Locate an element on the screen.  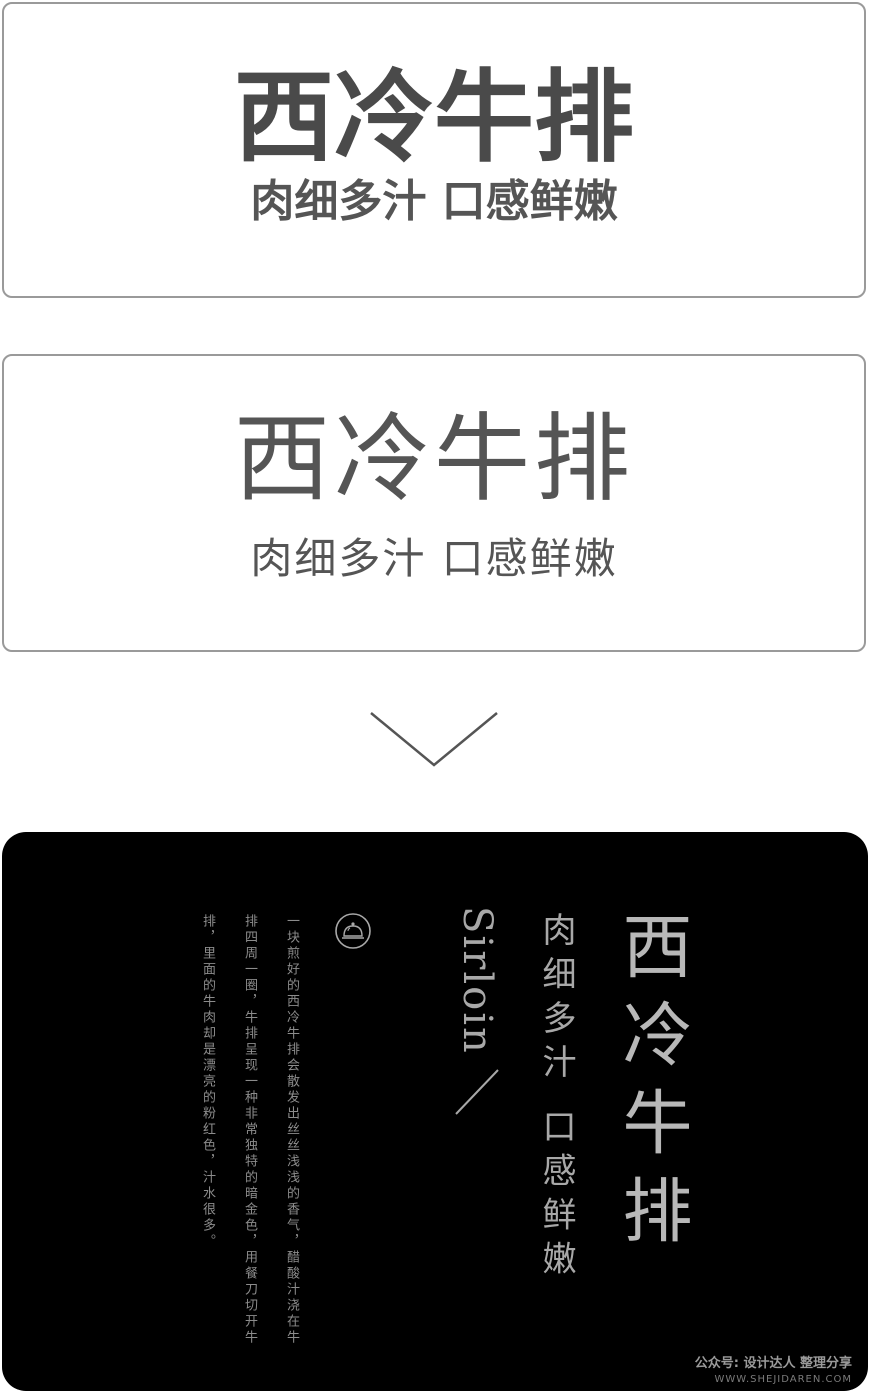
card2-title: 西冷牛排 is located at coordinates (434, 459).